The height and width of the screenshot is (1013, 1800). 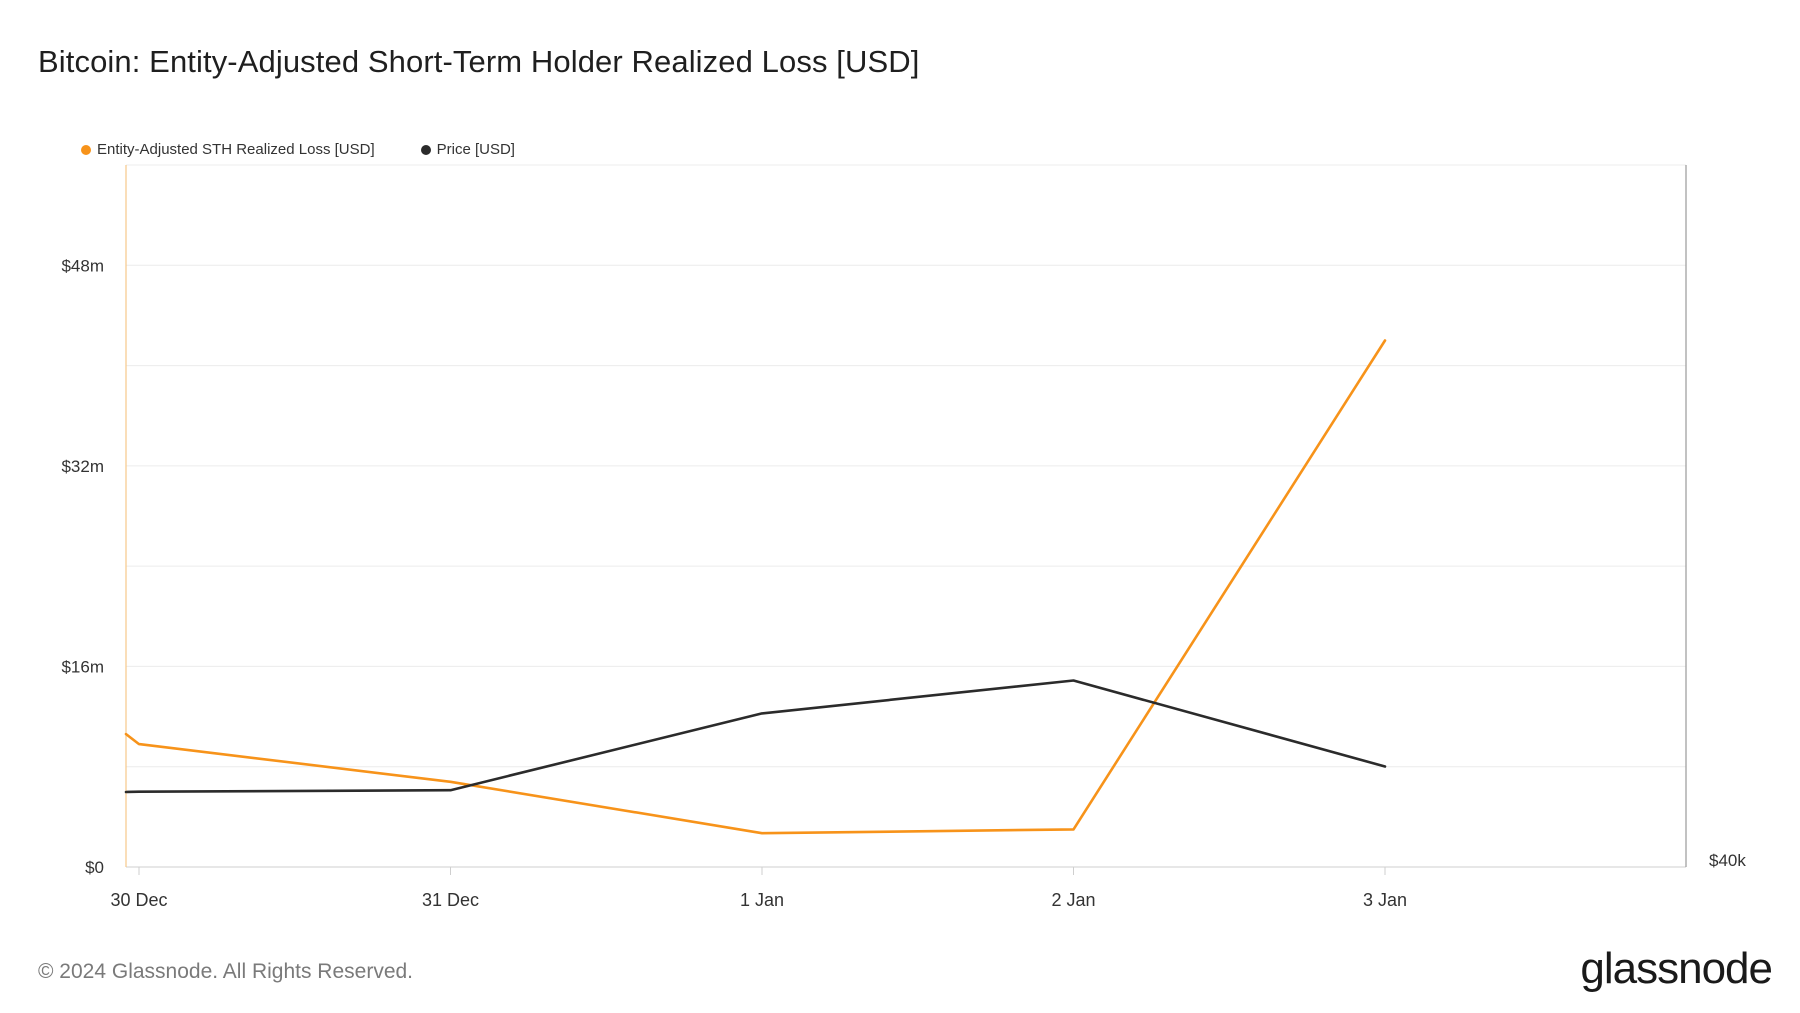 I want to click on y-left-tick-label: $32m, so click(x=82, y=466).